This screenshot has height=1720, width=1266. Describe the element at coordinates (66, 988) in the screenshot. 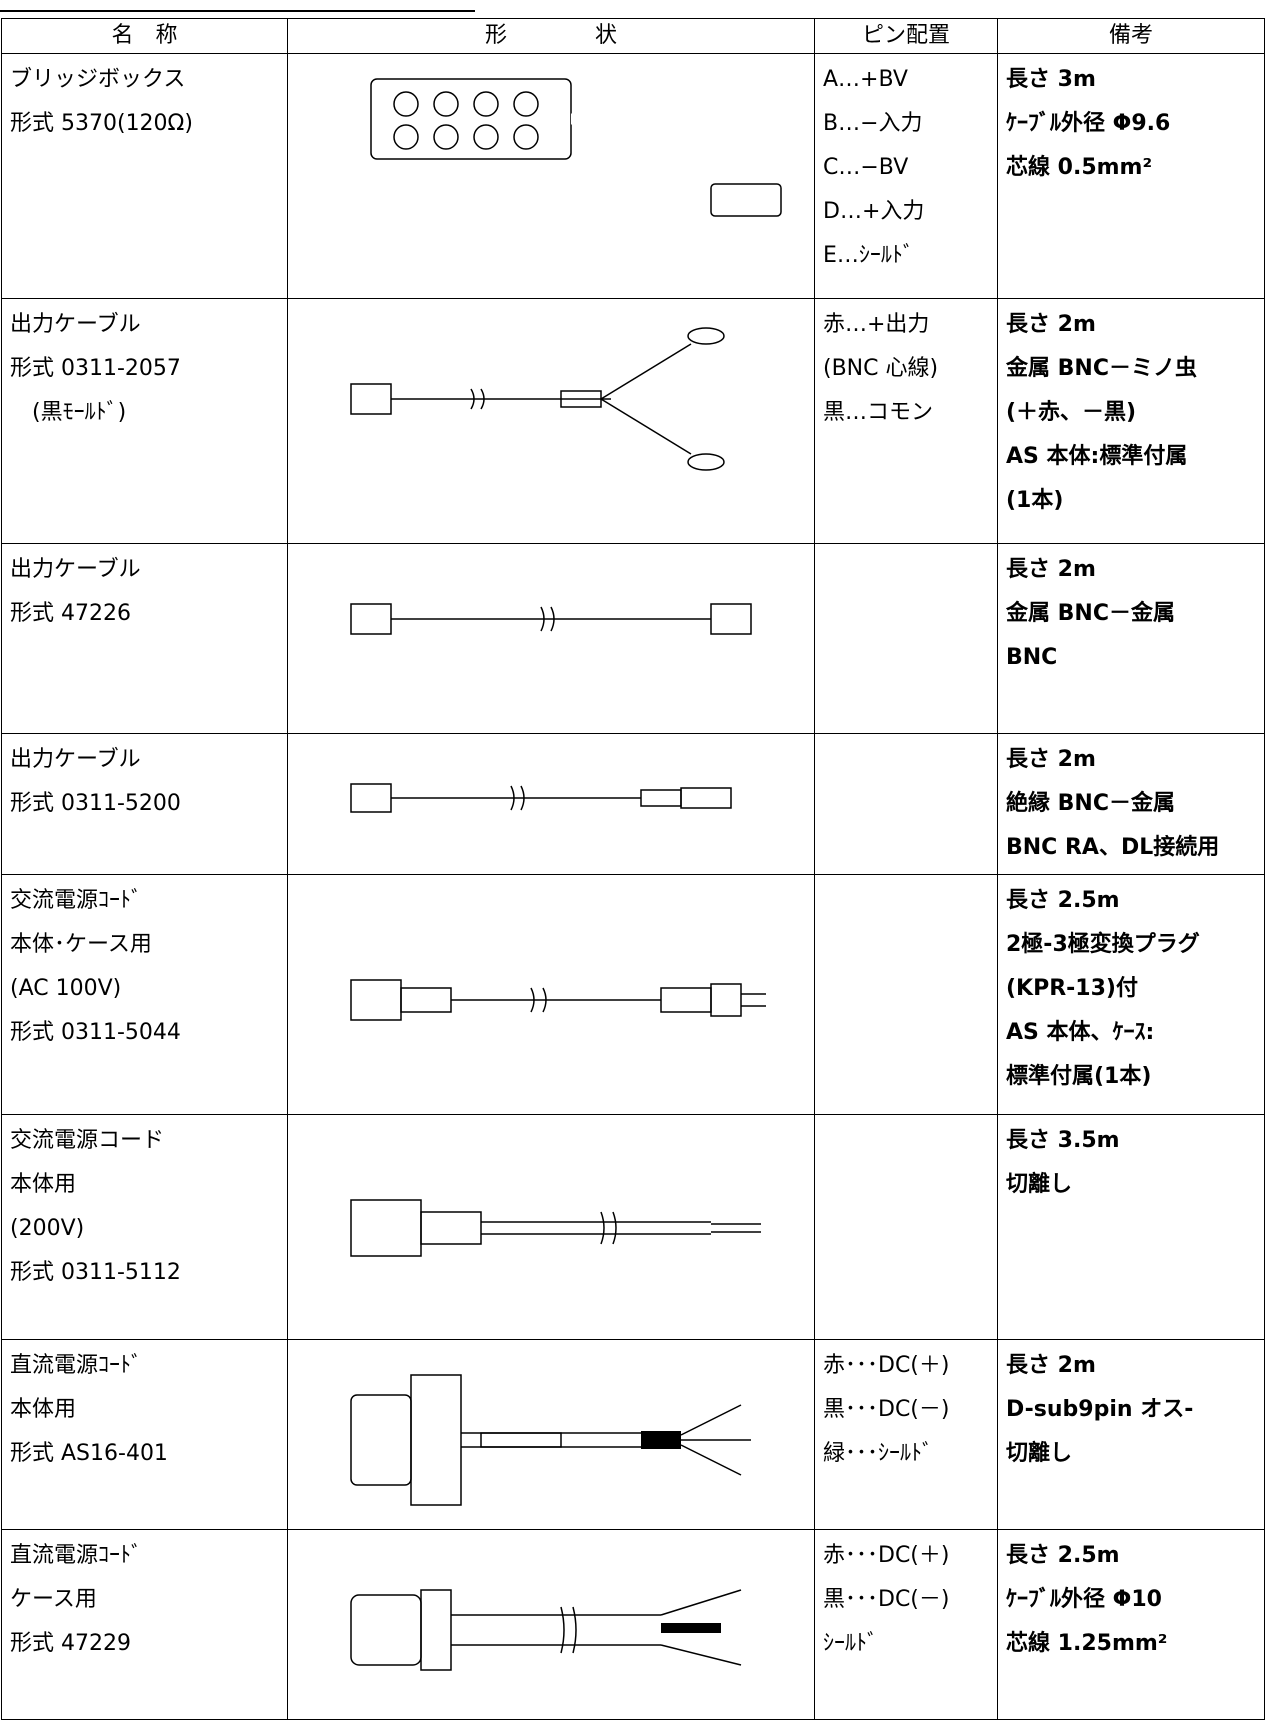

I see `name-line: (AC 100V)` at that location.